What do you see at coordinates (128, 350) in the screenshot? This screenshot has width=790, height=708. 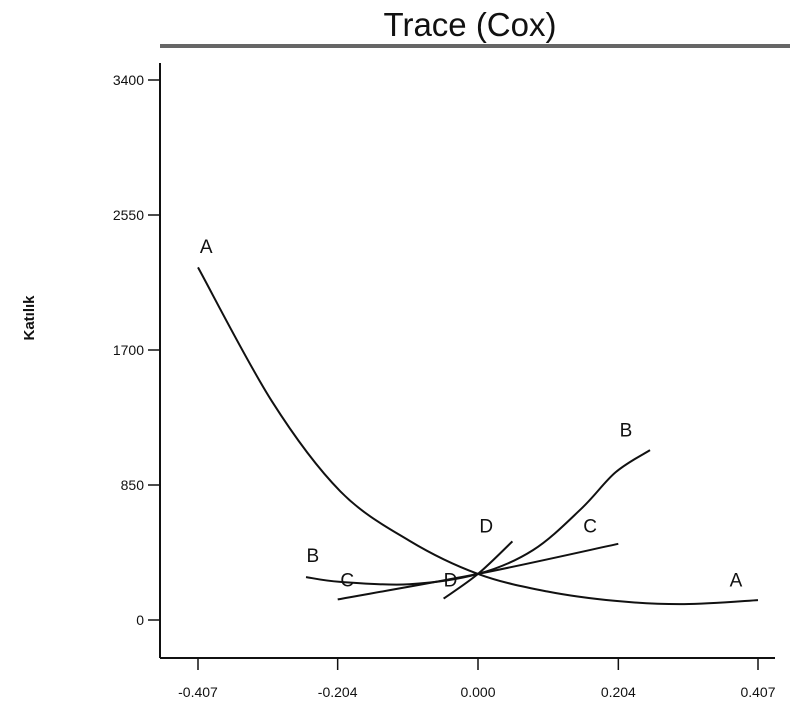 I see `y-tick-label: 1700` at bounding box center [128, 350].